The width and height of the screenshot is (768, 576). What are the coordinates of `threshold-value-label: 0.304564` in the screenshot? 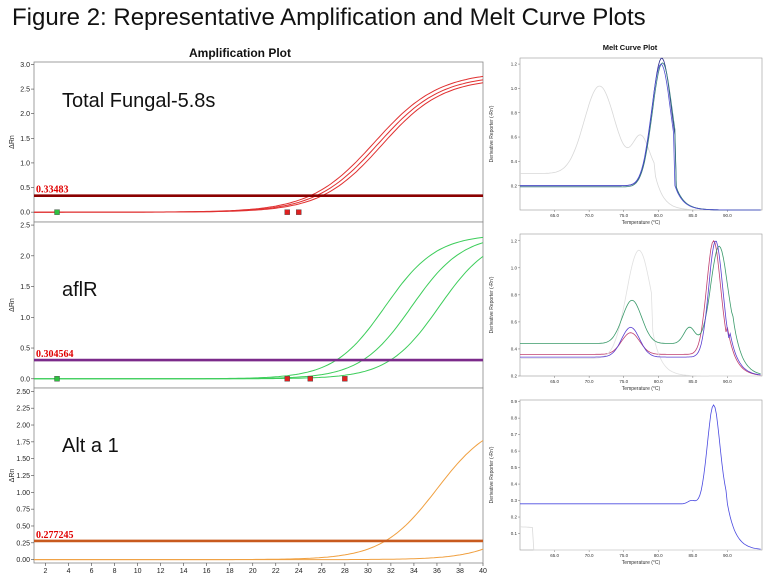 It's located at (55, 354).